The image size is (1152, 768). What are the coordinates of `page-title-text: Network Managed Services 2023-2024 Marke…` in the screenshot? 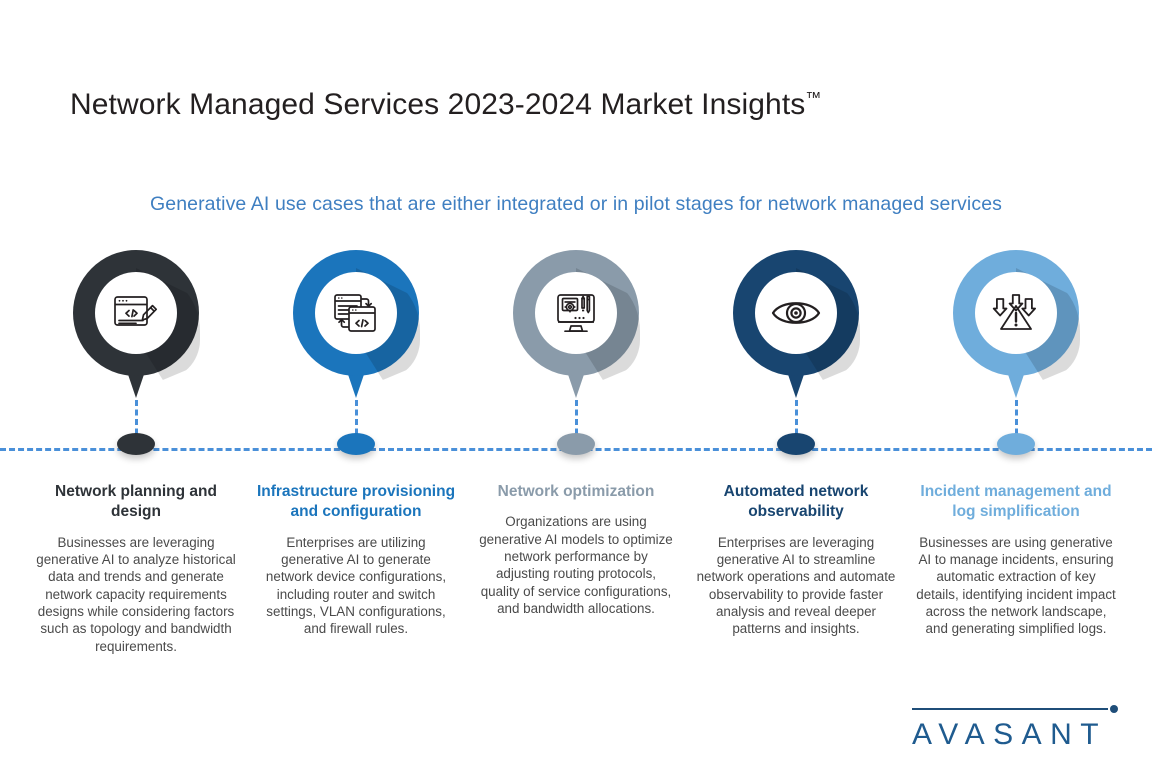 It's located at (438, 104).